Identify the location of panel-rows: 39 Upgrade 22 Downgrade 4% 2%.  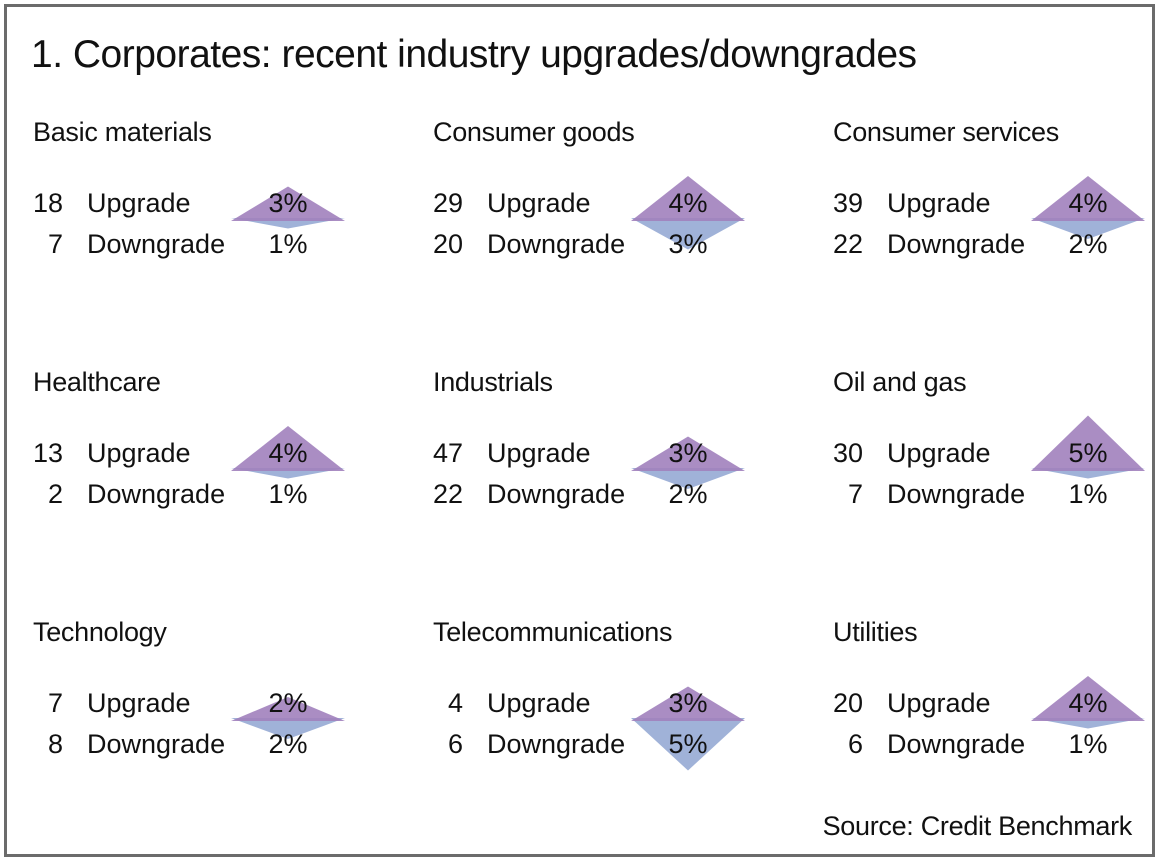
(996, 220).